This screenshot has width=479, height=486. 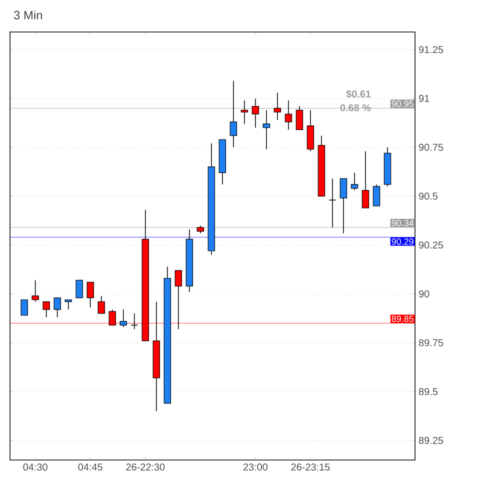 I want to click on y-tick-label: 89.25, so click(x=431, y=440).